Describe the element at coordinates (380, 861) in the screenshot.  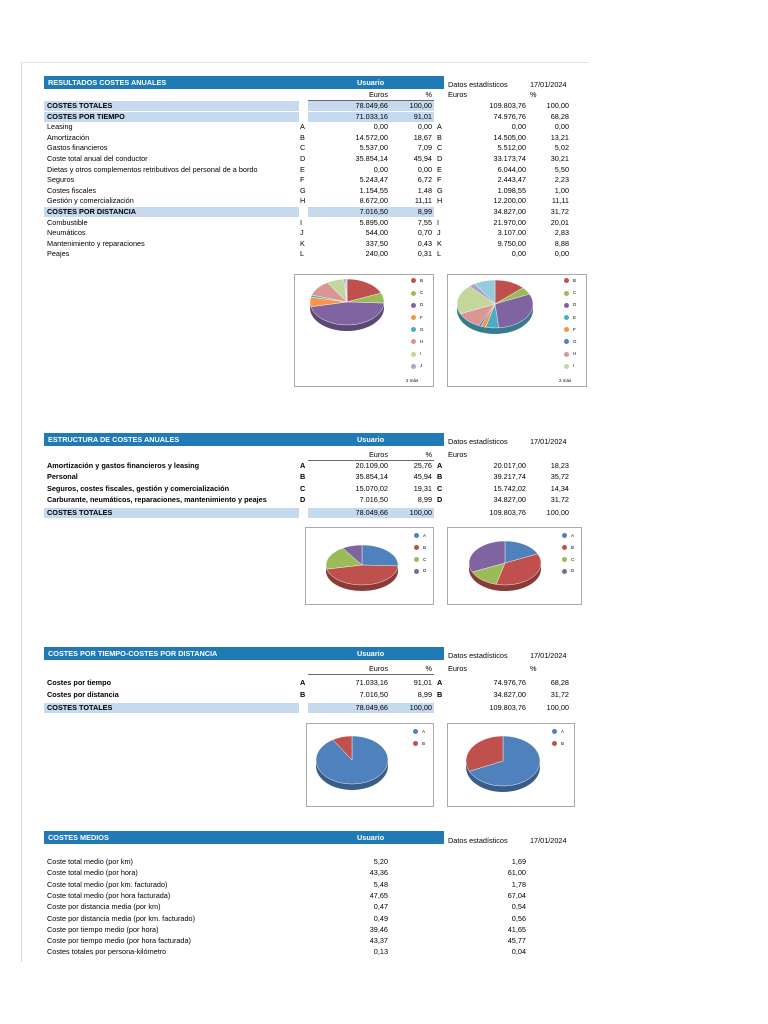
I see `average-user-value: 5,20` at that location.